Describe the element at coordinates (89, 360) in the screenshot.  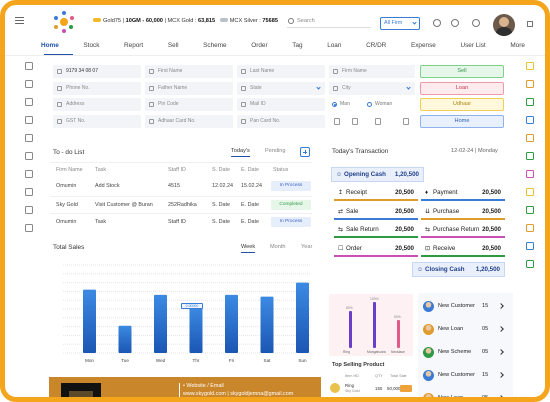
I see `sales-day-label: Mon` at that location.